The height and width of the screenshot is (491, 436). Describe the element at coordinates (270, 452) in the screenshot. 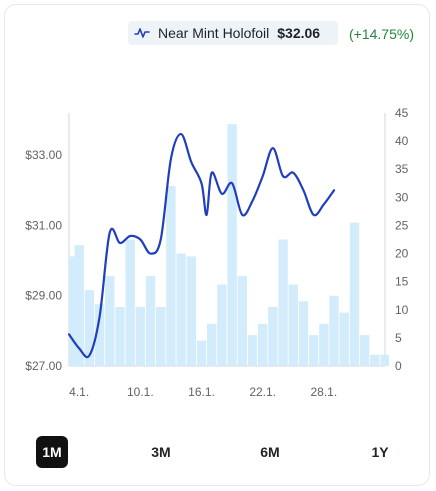

I see `range-6m-button: 6M` at that location.